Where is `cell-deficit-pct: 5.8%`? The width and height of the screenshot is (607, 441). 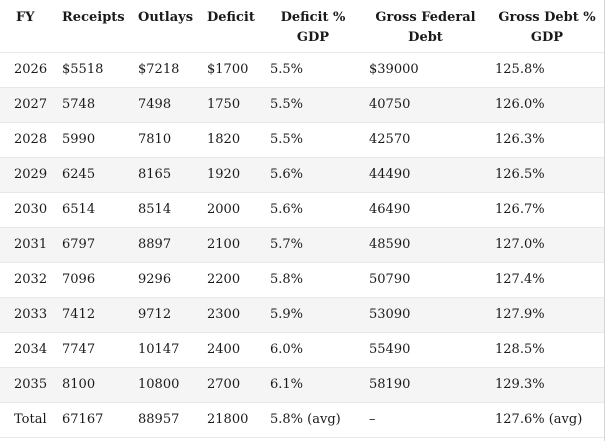
cell-deficit-pct: 5.8% is located at coordinates (312, 280).